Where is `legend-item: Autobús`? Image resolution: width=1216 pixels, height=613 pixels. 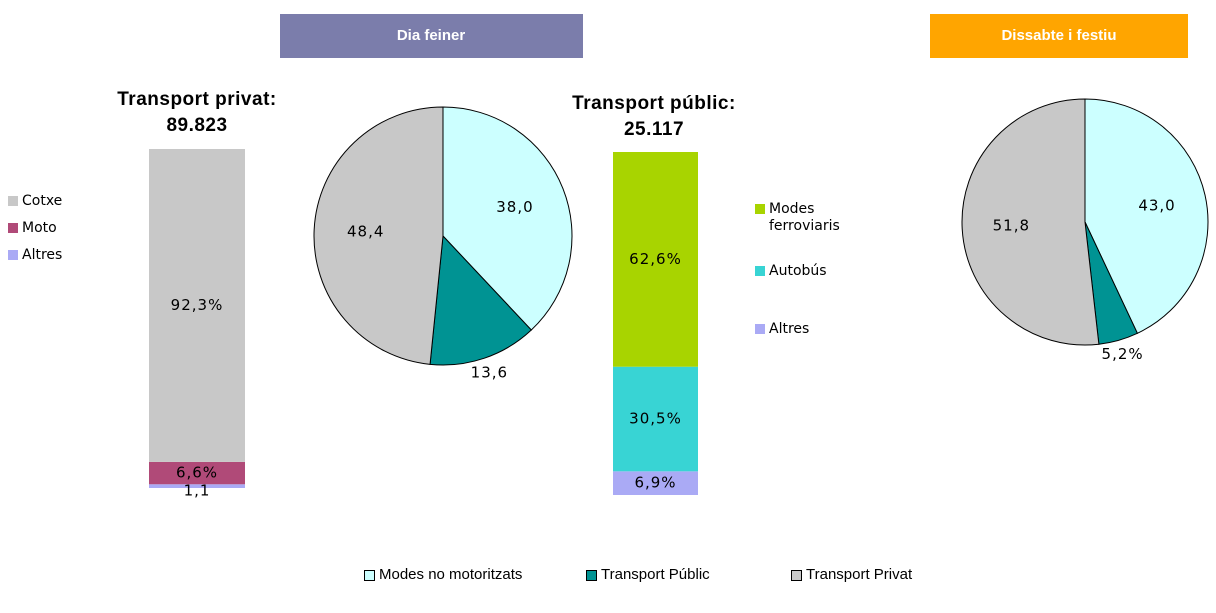 legend-item: Autobús is located at coordinates (815, 271).